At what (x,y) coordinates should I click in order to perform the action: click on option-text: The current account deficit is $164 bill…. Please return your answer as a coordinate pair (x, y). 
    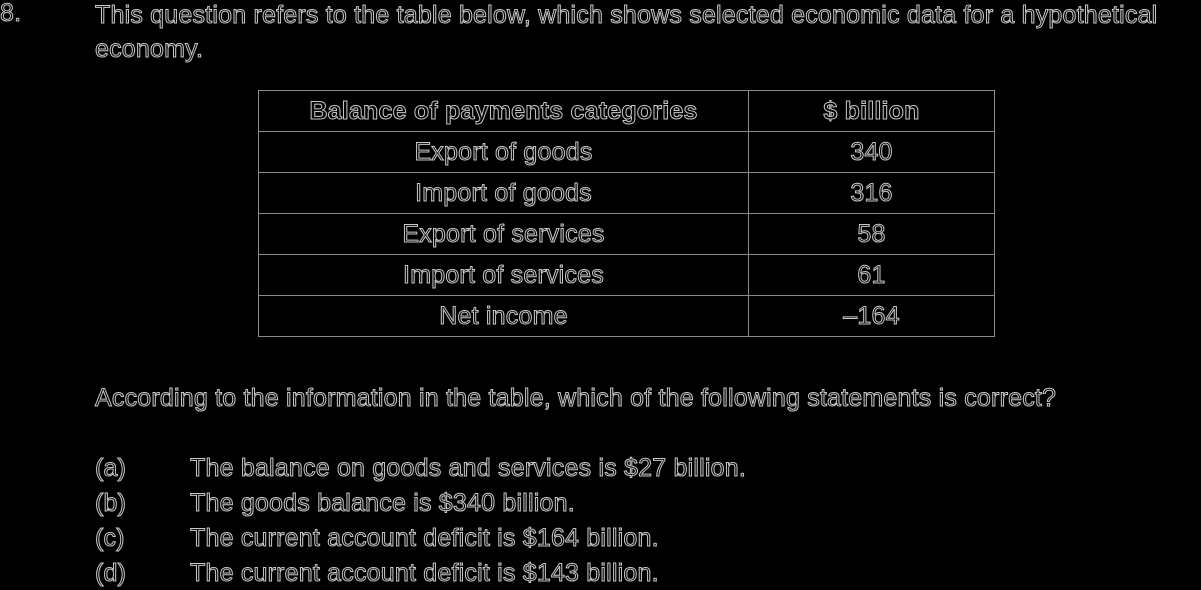
    Looking at the image, I should click on (425, 538).